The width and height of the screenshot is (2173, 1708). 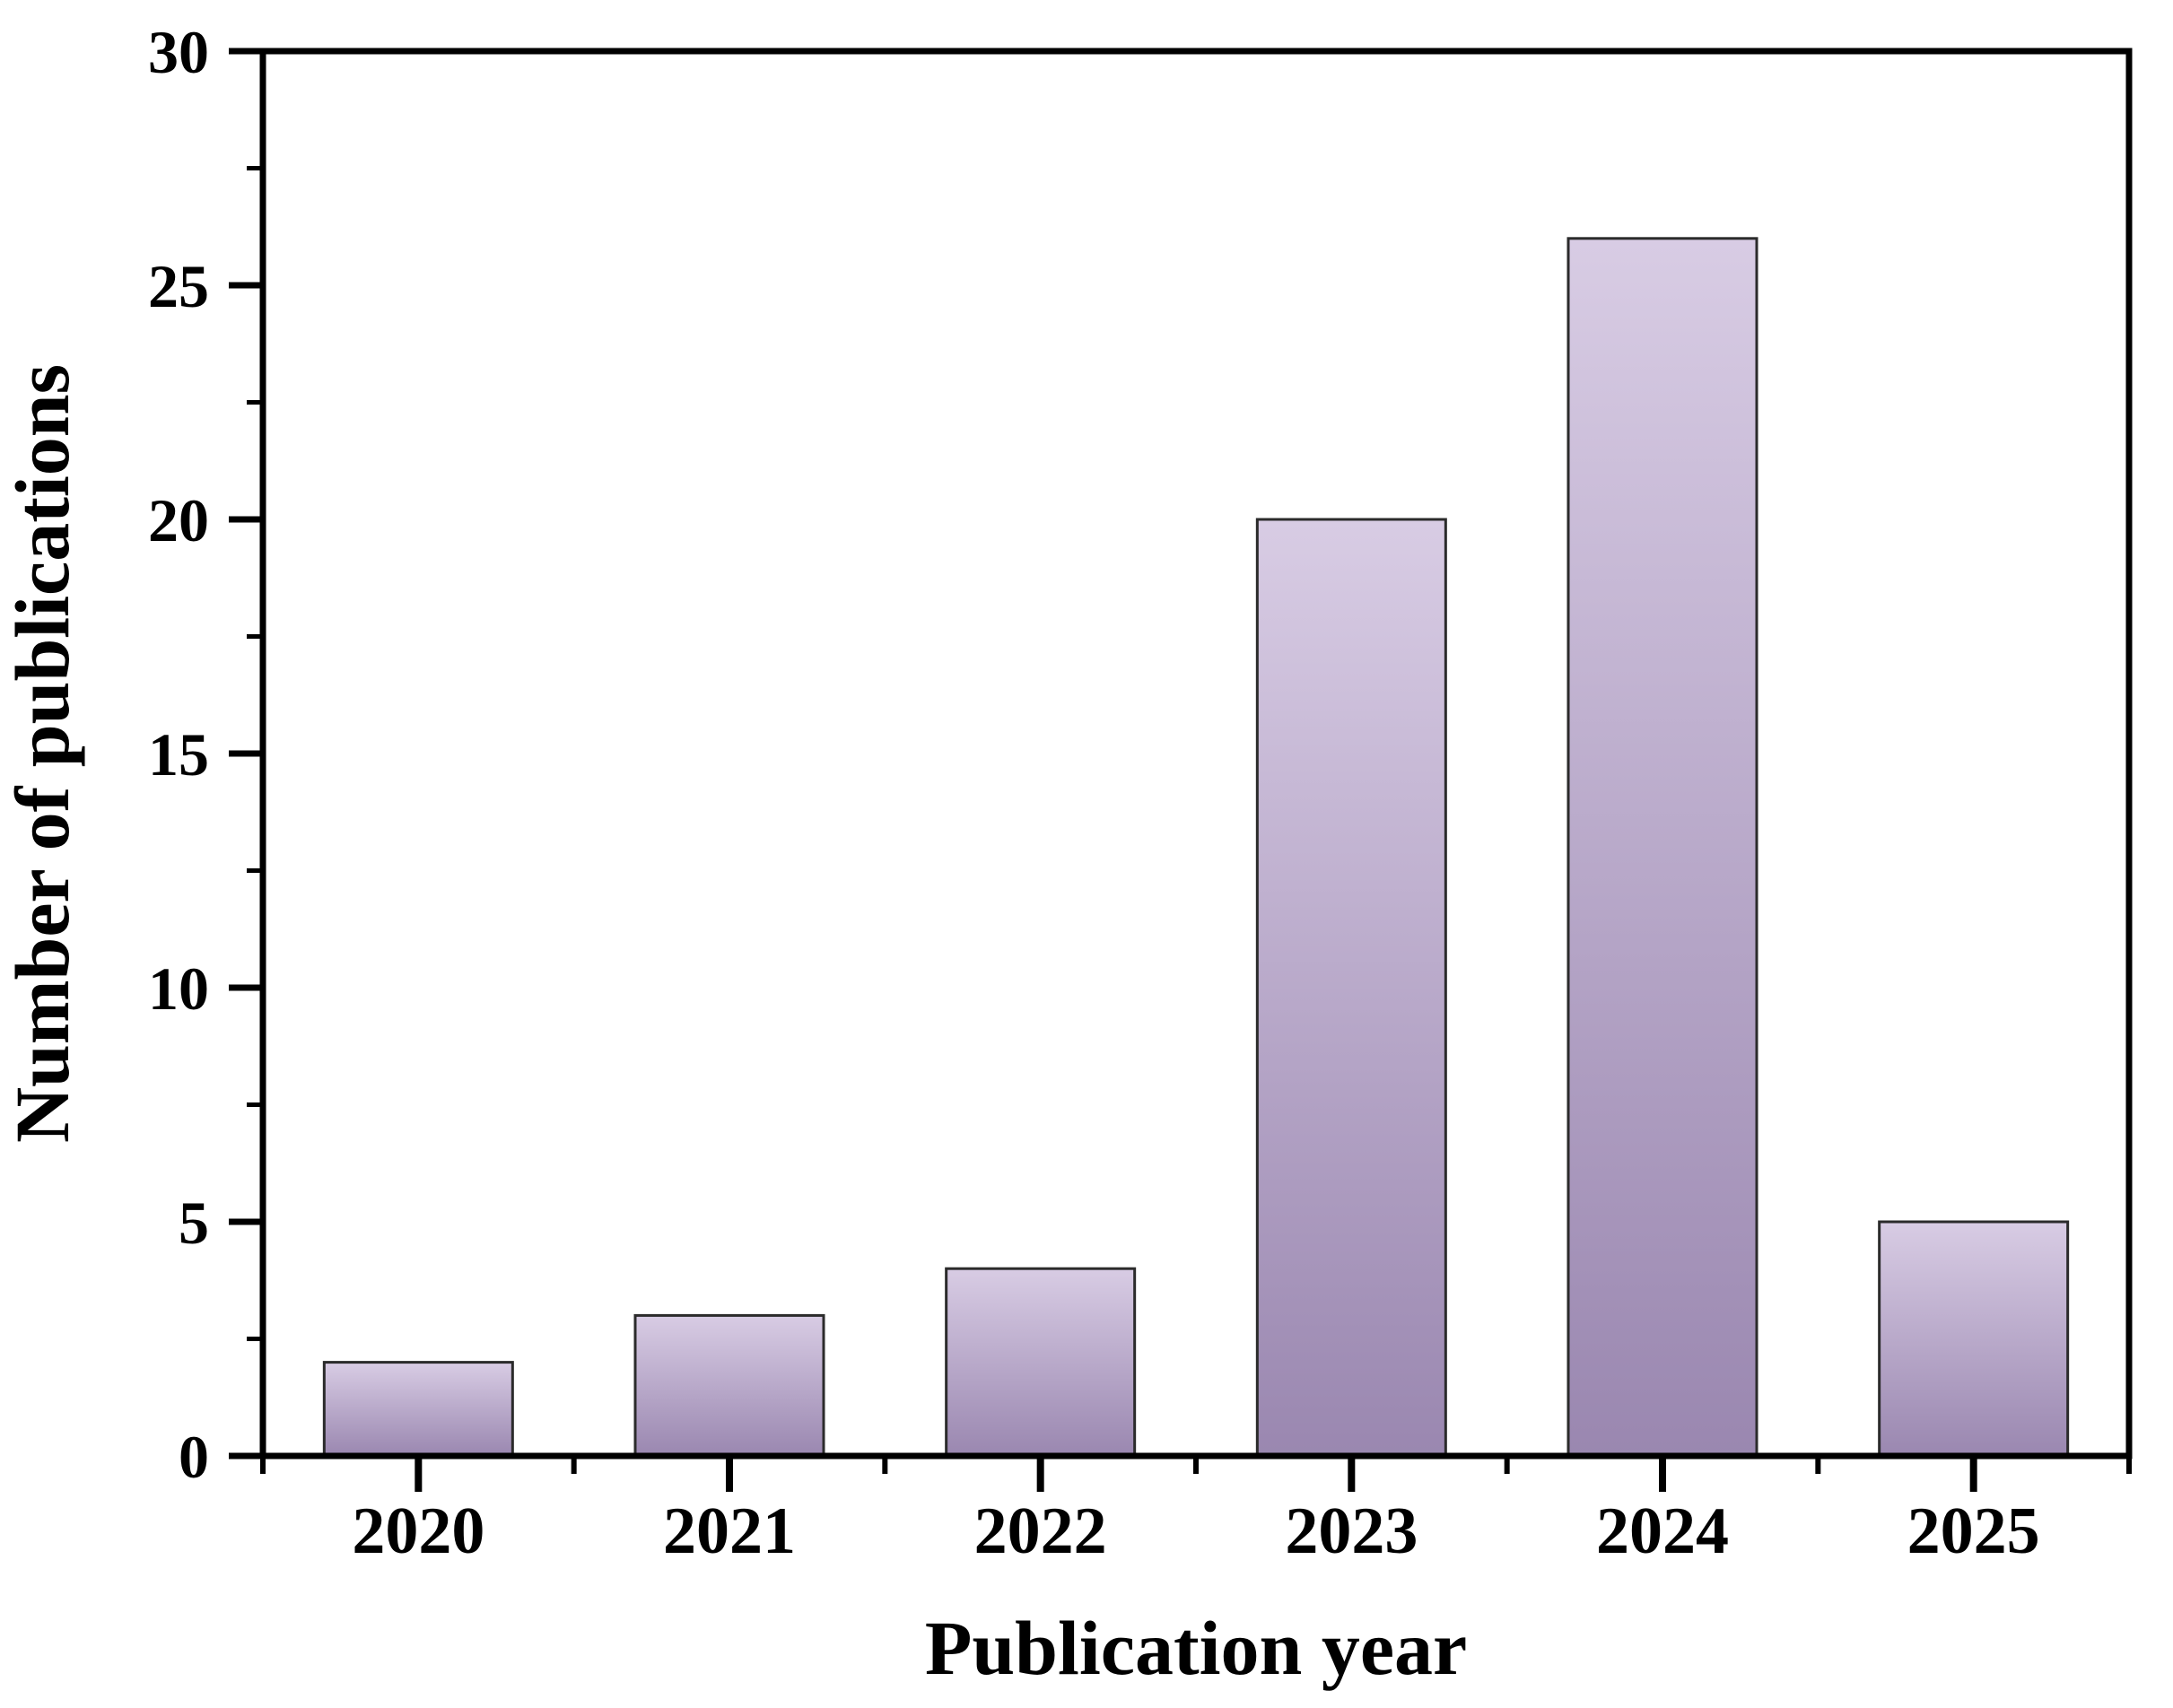 I want to click on bar-2025, so click(x=1974, y=1339).